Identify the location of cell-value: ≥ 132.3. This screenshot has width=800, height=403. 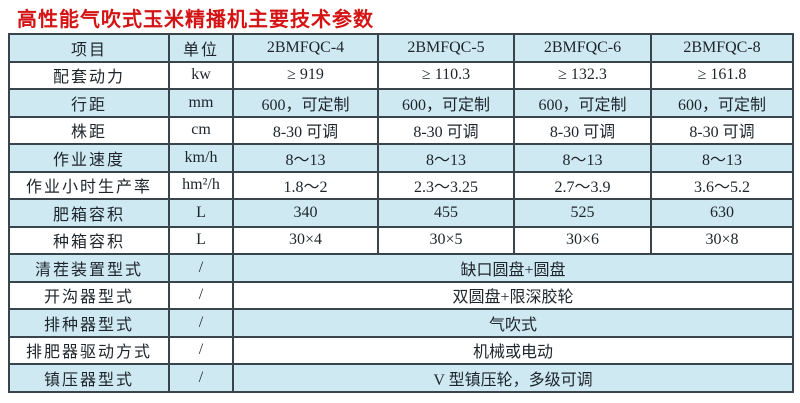
(582, 75).